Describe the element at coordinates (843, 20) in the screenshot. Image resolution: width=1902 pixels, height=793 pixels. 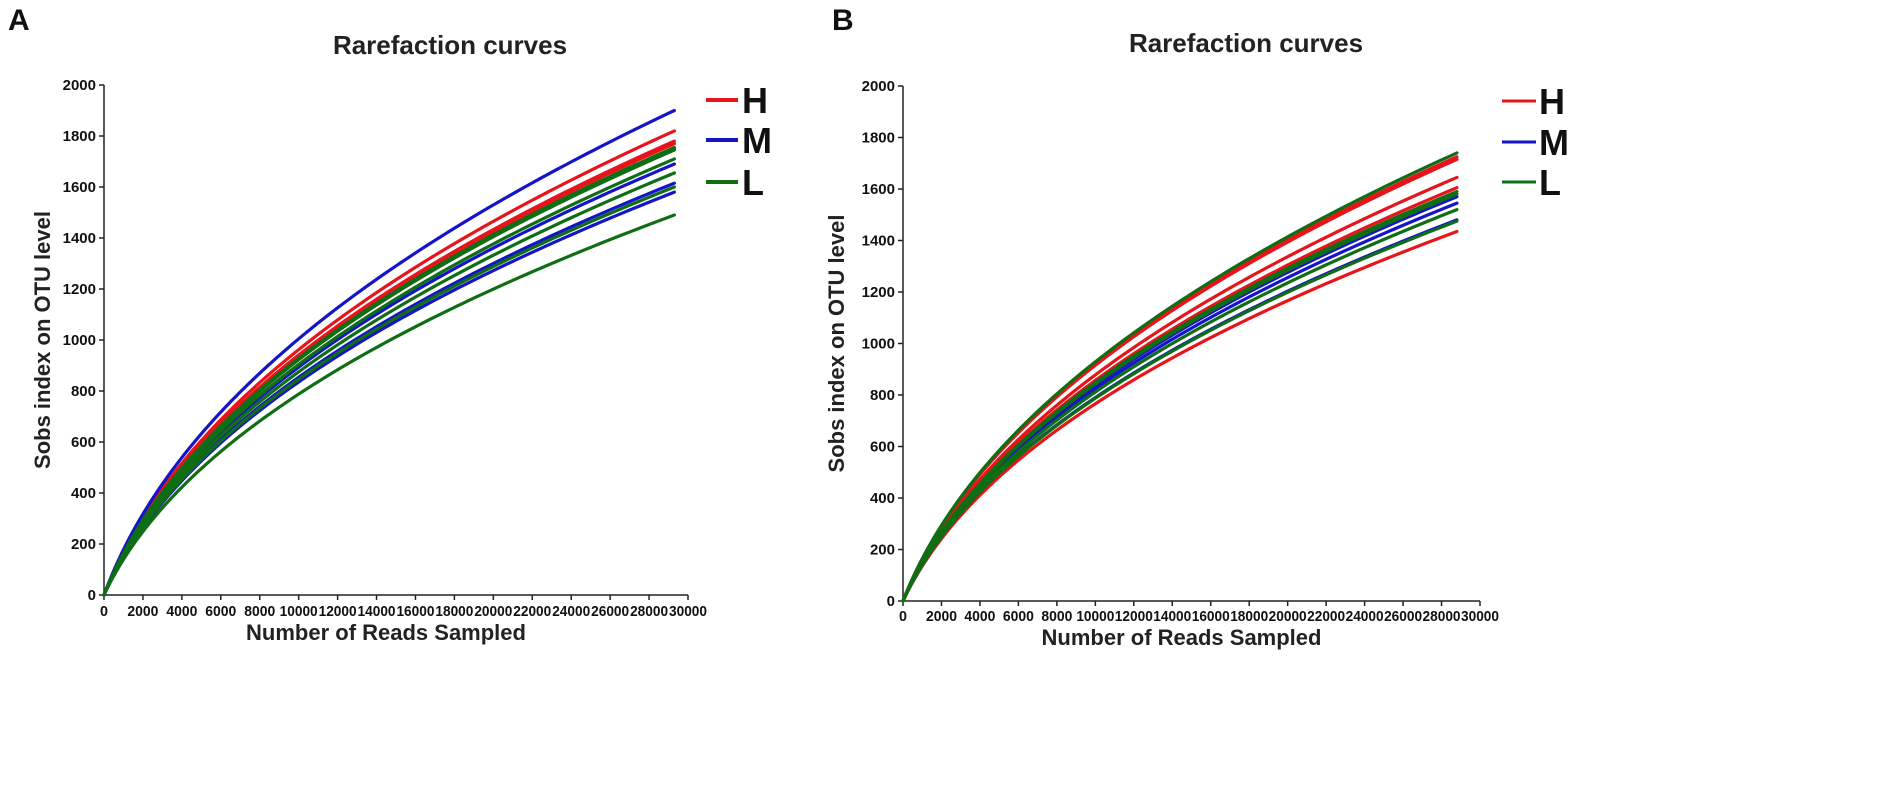
I see `panel-letter: B` at that location.